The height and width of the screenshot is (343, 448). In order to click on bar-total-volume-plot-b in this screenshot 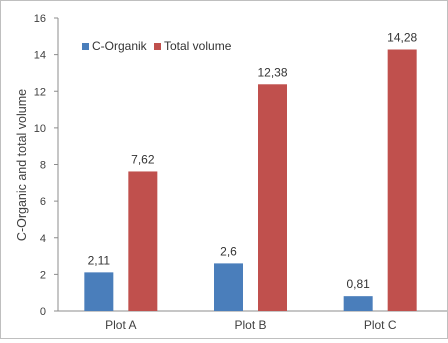, I will do `click(272, 197)`.